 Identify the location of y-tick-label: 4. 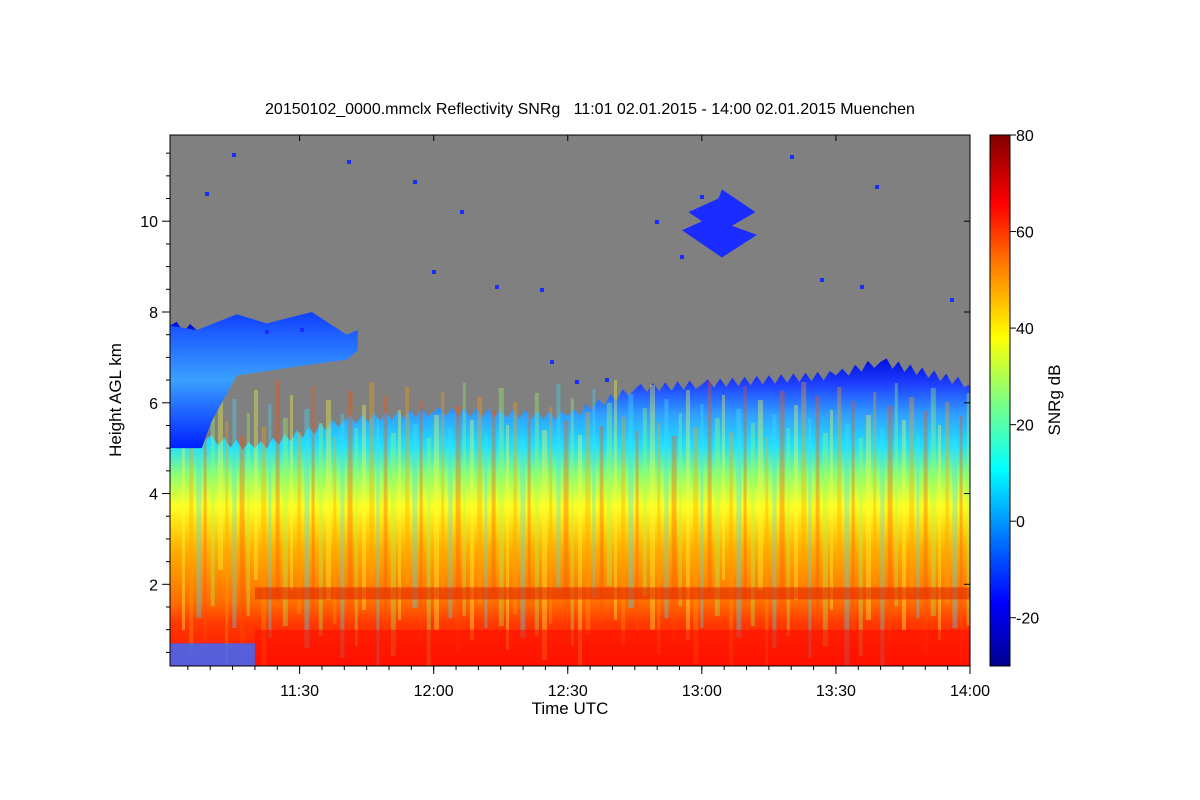
(153, 495).